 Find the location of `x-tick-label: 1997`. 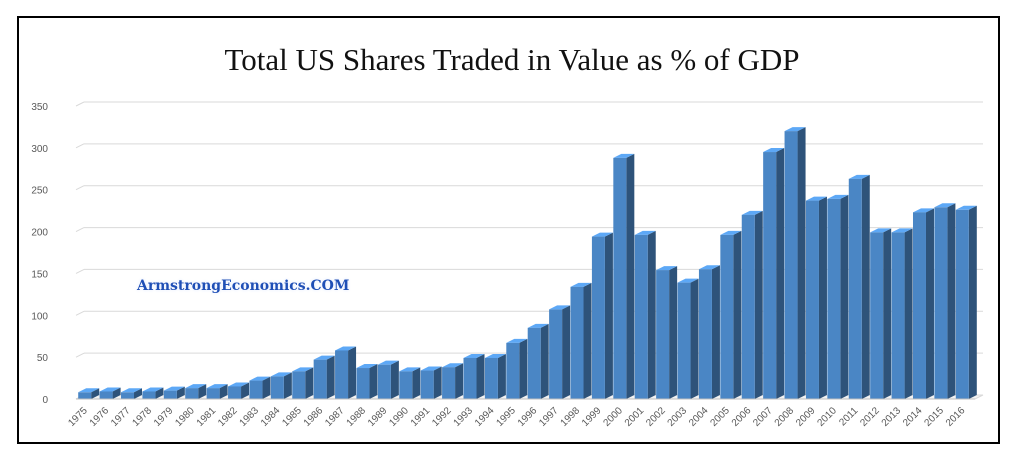

x-tick-label: 1997 is located at coordinates (549, 417).